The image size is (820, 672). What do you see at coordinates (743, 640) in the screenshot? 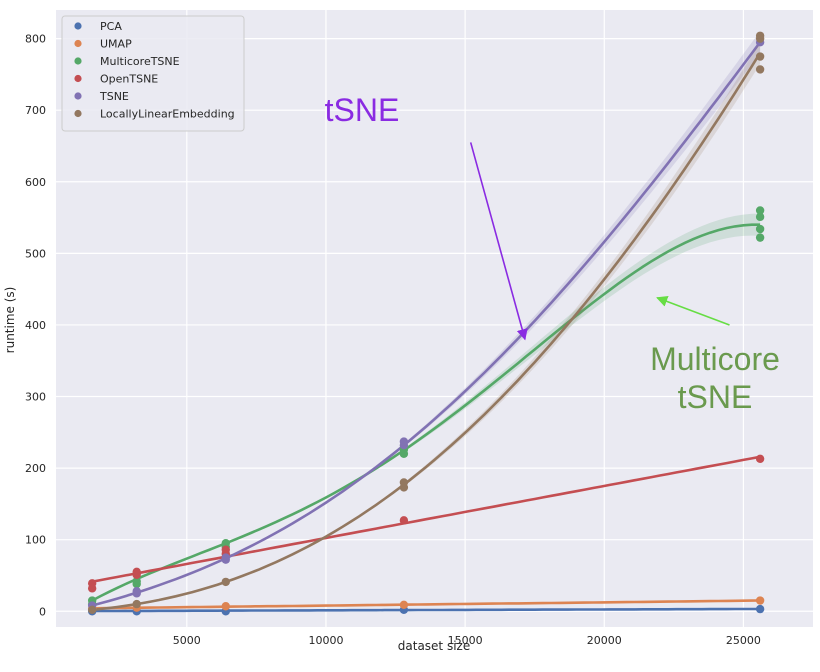
I see `x-tick-label: 25000` at bounding box center [743, 640].